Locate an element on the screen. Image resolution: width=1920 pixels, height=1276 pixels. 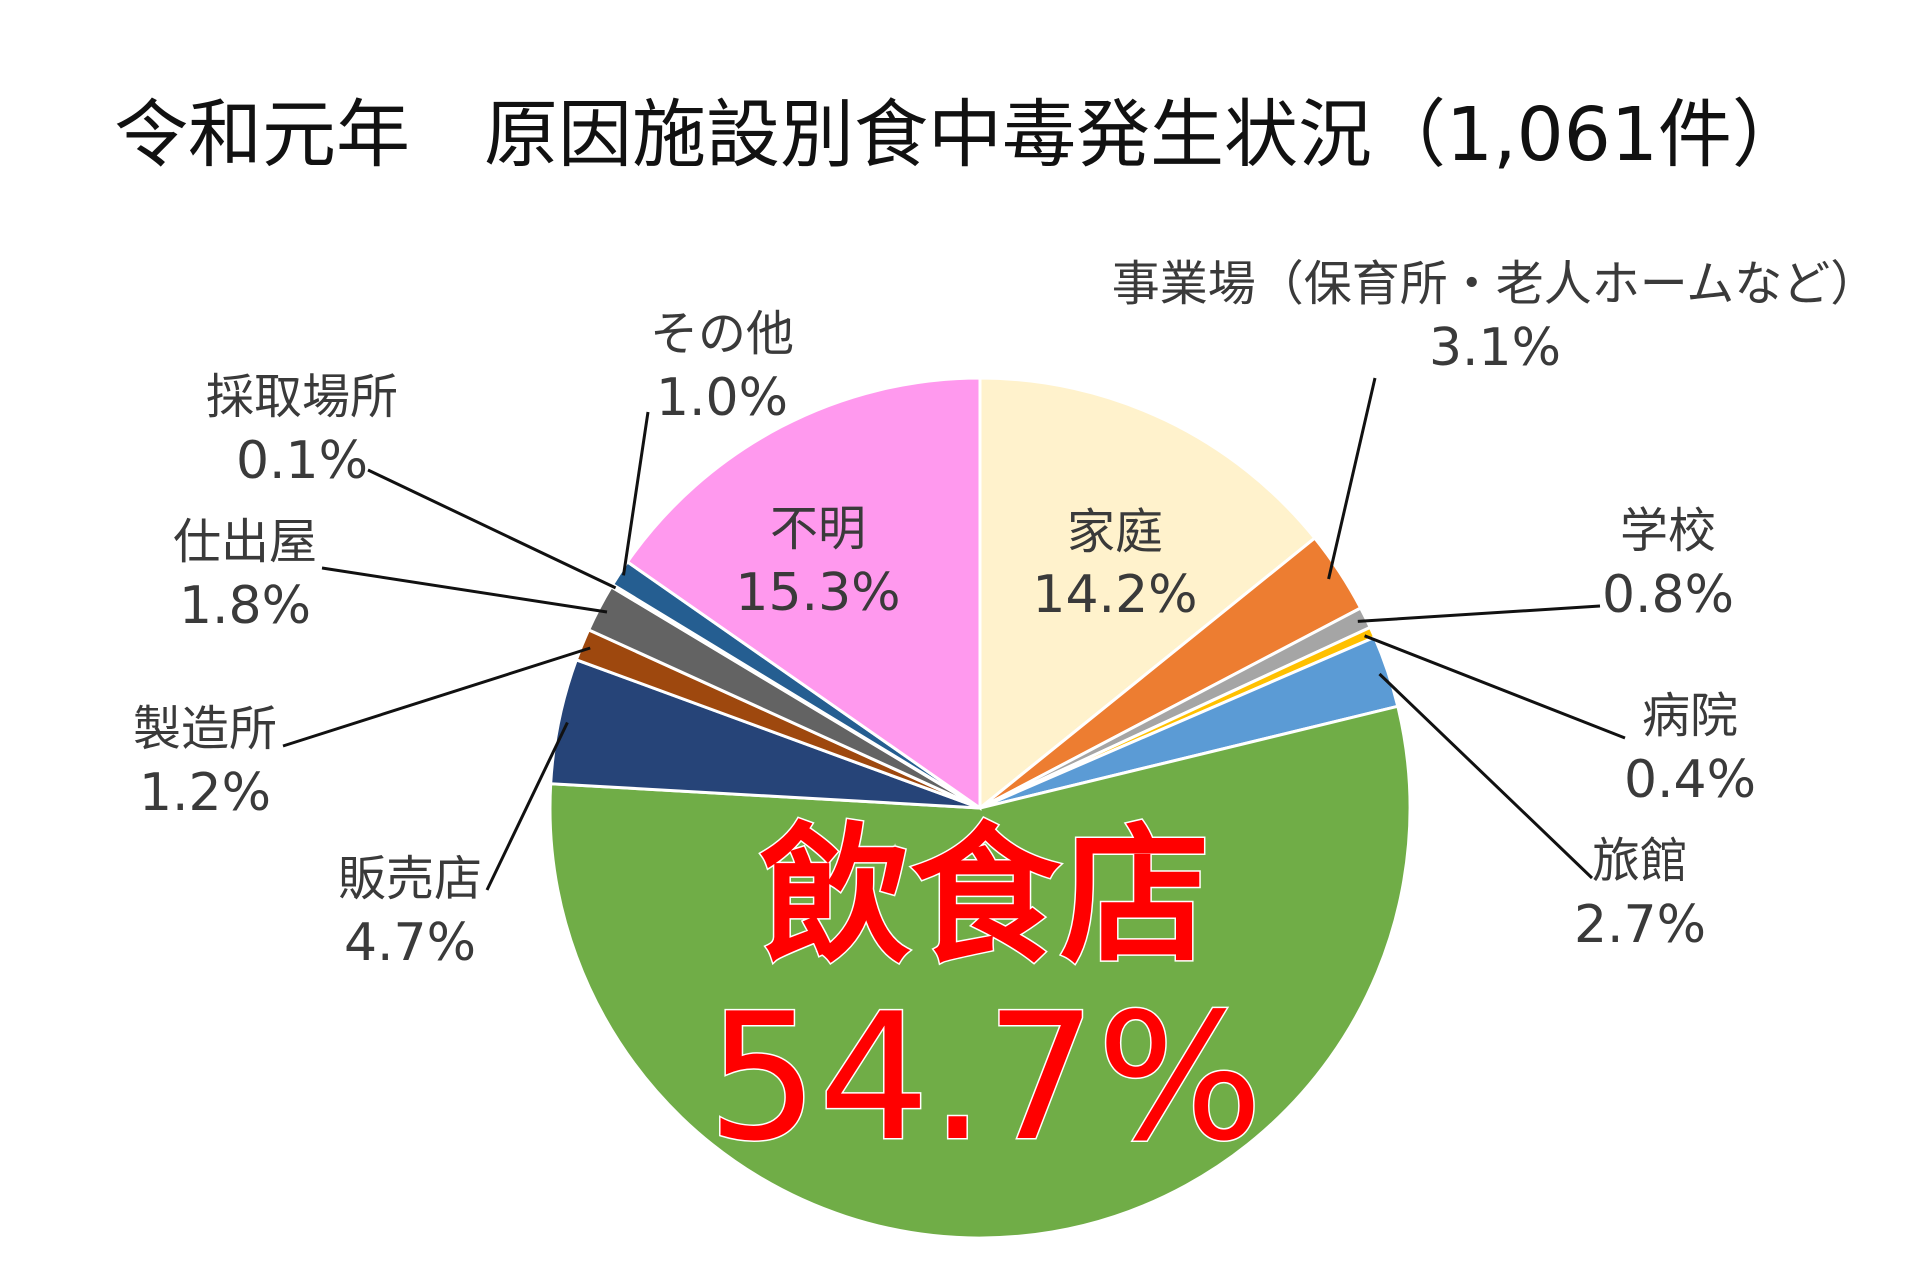
slice-label-value-5: 54.7% is located at coordinates (985, 1078).